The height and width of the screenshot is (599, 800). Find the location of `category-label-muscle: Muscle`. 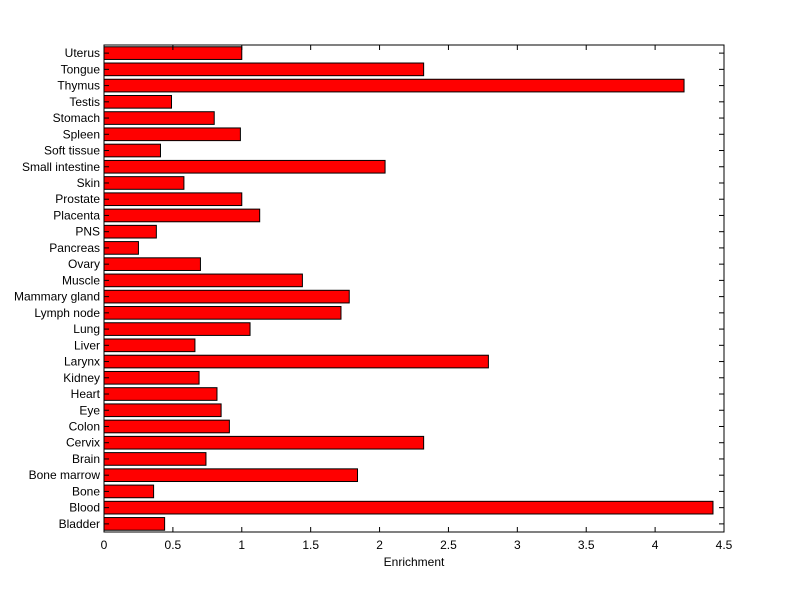

category-label-muscle: Muscle is located at coordinates (81, 280).